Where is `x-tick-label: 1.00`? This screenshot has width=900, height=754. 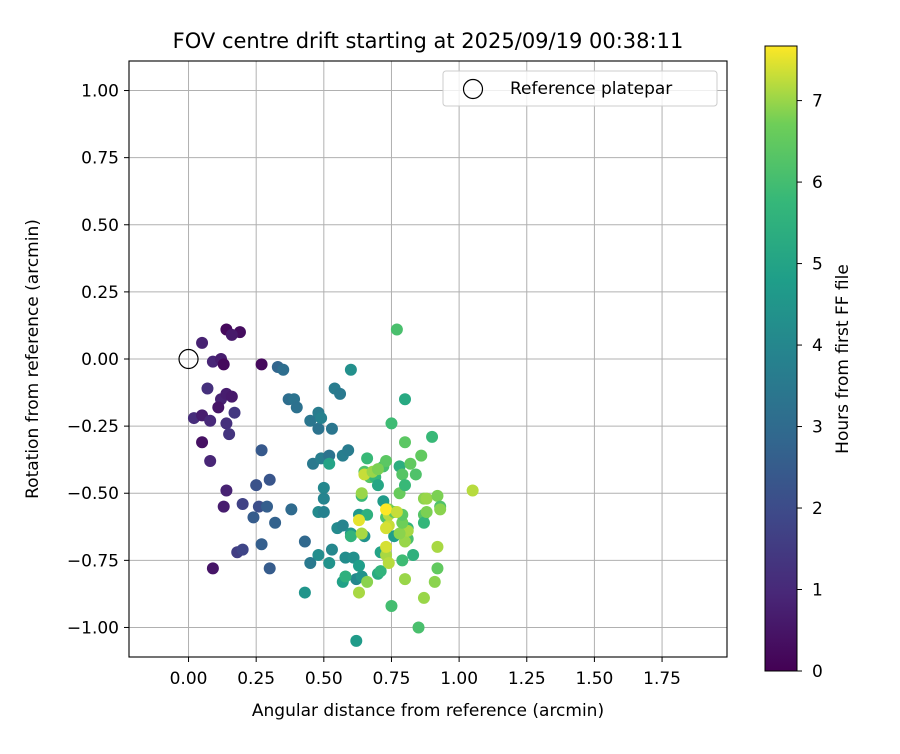 x-tick-label: 1.00 is located at coordinates (459, 679).